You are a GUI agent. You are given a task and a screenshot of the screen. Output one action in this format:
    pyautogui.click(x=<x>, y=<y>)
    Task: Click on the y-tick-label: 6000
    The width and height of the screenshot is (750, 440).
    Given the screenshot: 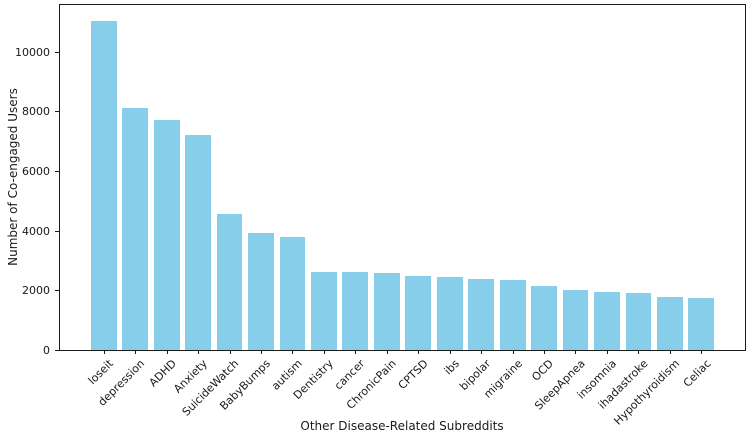 What is the action you would take?
    pyautogui.click(x=36, y=172)
    